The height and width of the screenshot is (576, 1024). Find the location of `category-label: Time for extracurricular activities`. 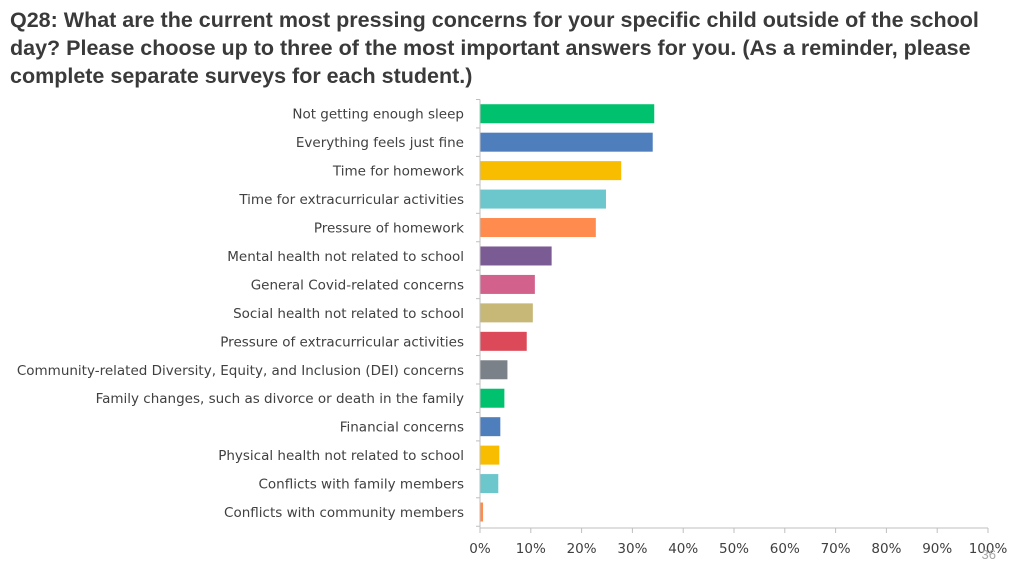

category-label: Time for extracurricular activities is located at coordinates (351, 200).